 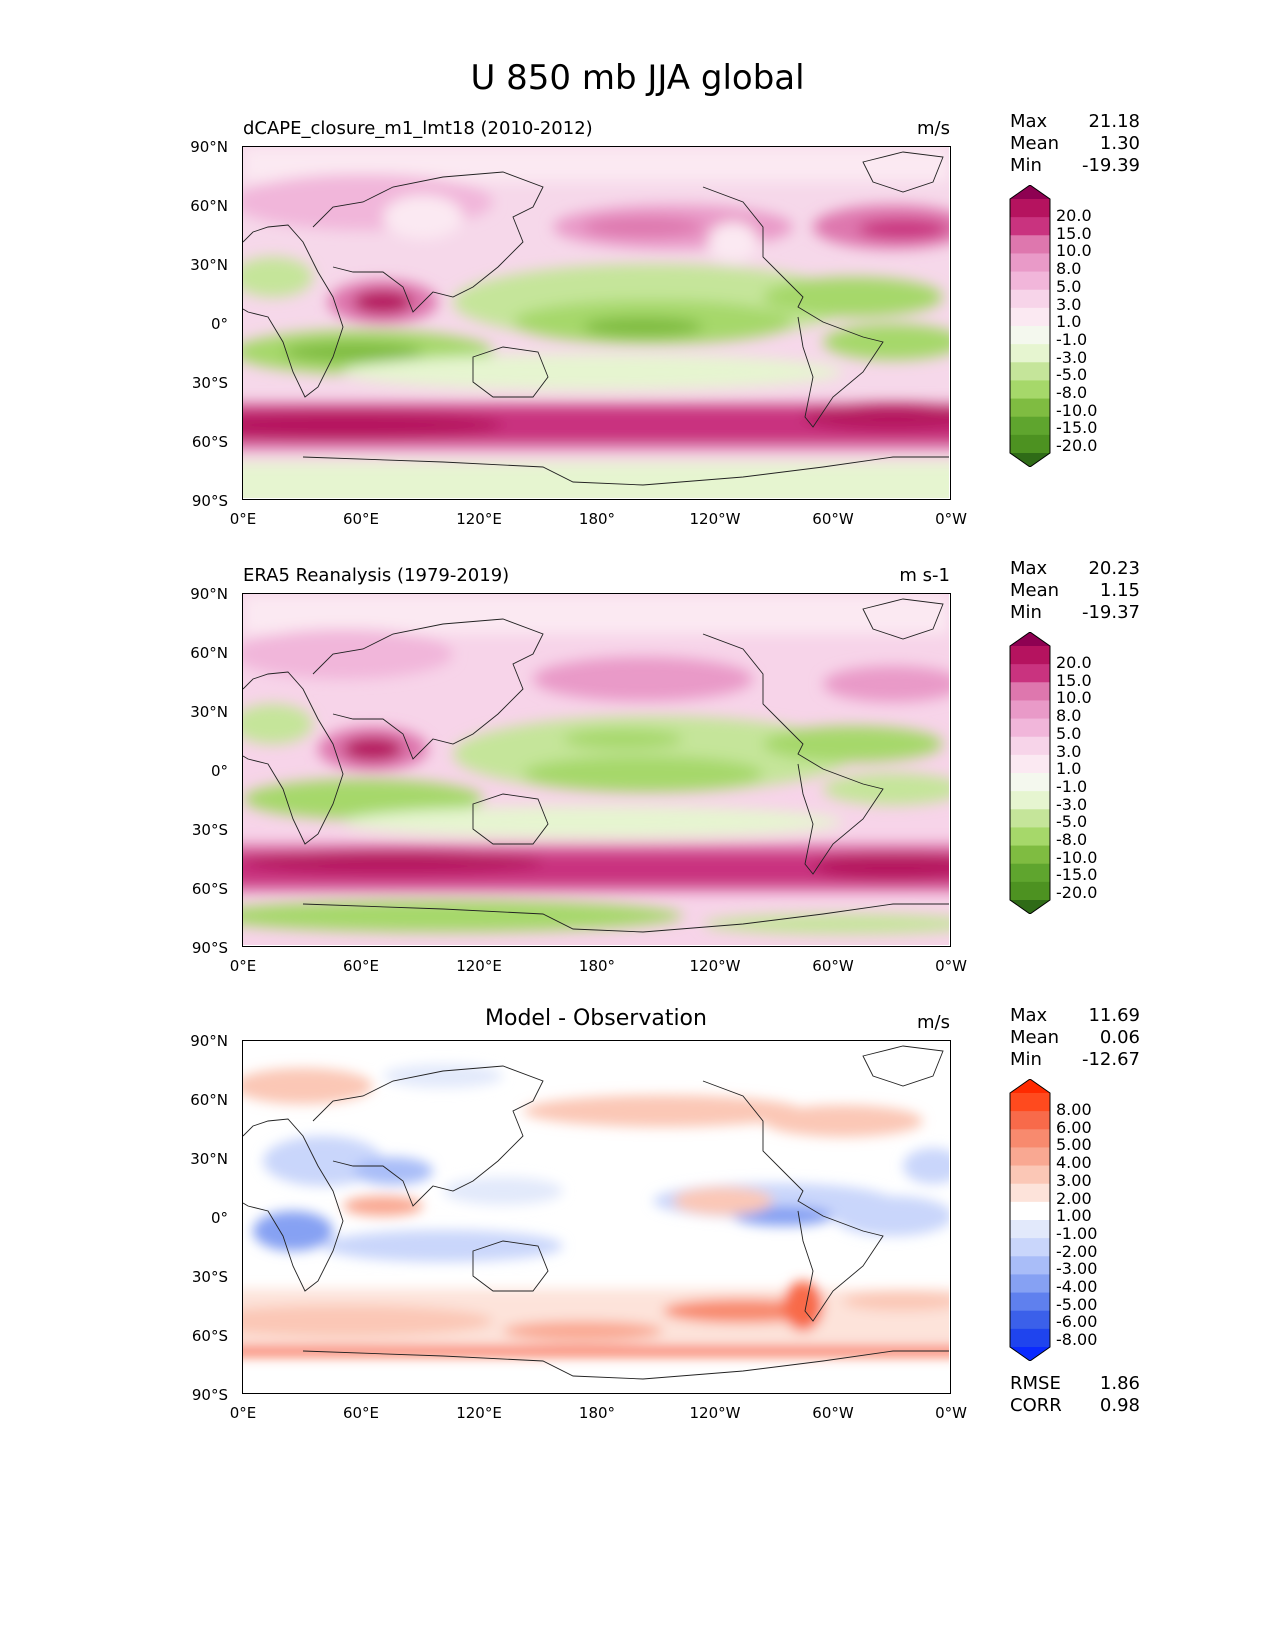 I want to click on colorbar-label: 8.00, so click(x=1074, y=1109).